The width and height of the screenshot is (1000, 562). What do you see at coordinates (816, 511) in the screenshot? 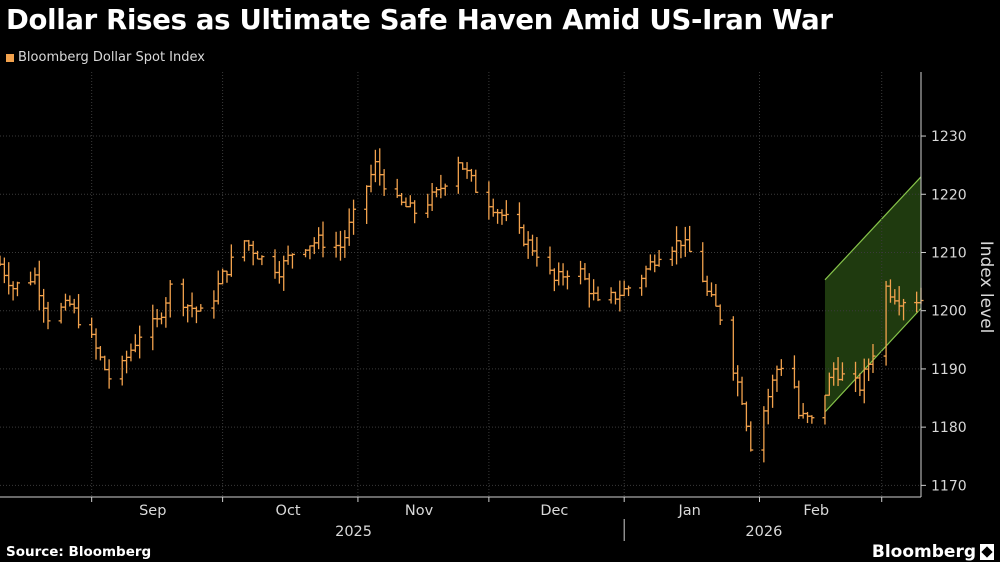
I see `x-tick-label: Feb` at bounding box center [816, 511].